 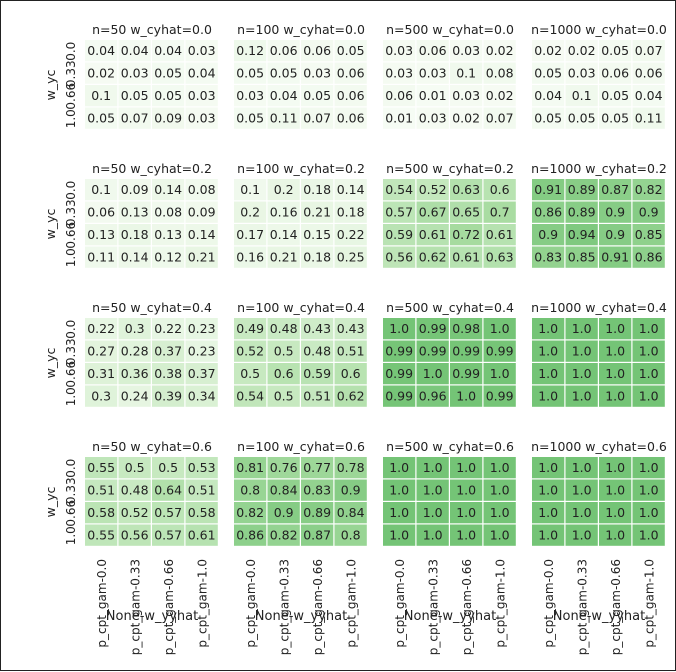 I want to click on cell-value-label: 0.43, so click(x=317, y=328).